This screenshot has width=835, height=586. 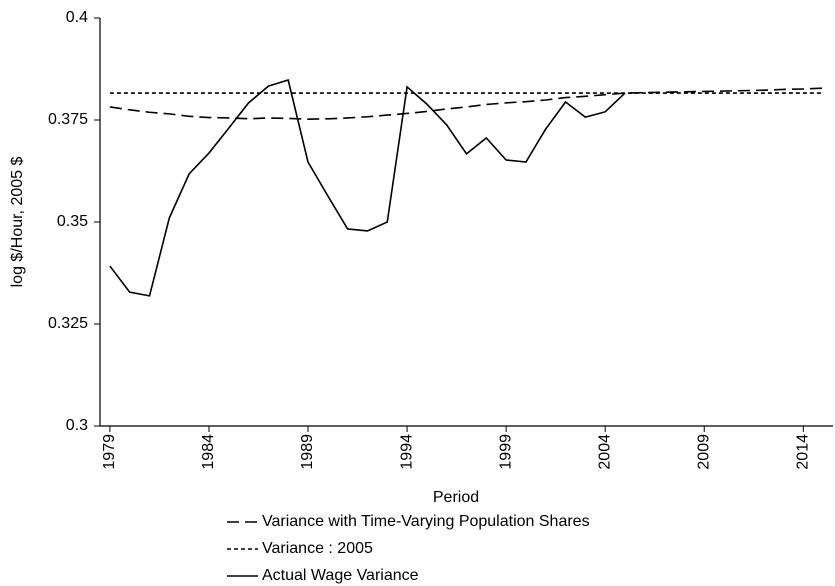 What do you see at coordinates (109, 452) in the screenshot?
I see `x-tick-label: 1979` at bounding box center [109, 452].